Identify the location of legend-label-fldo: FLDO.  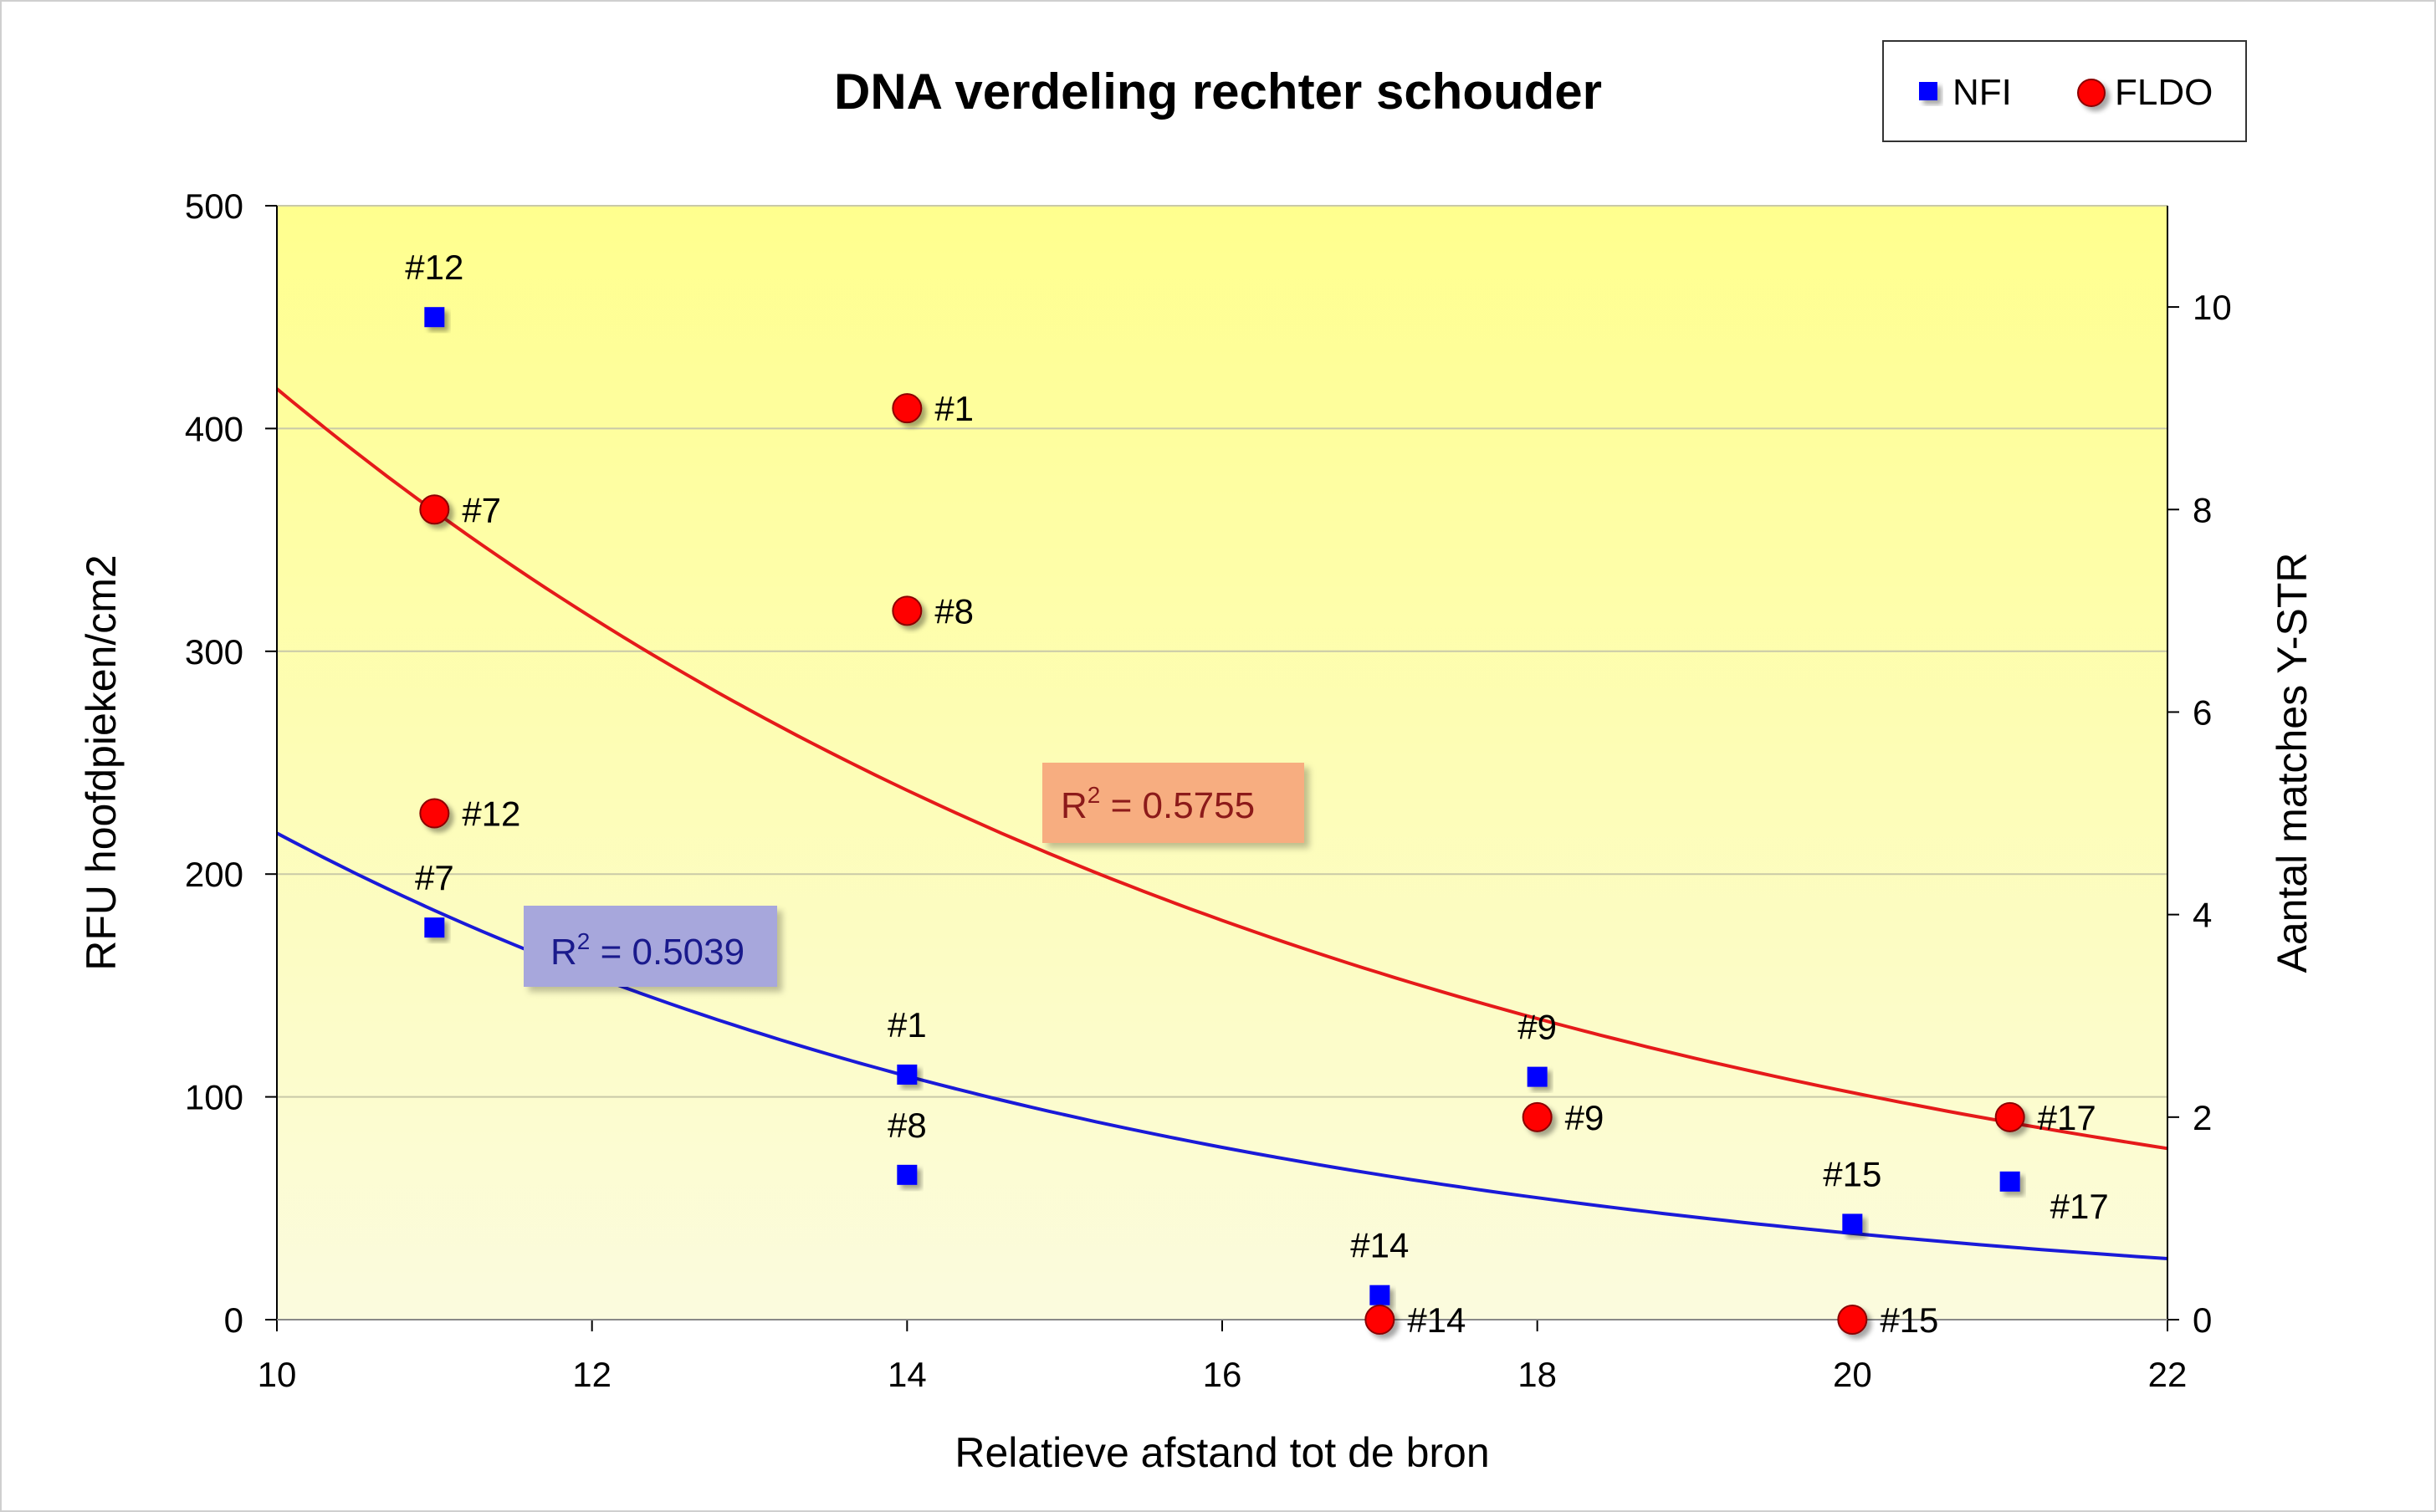
(2164, 92).